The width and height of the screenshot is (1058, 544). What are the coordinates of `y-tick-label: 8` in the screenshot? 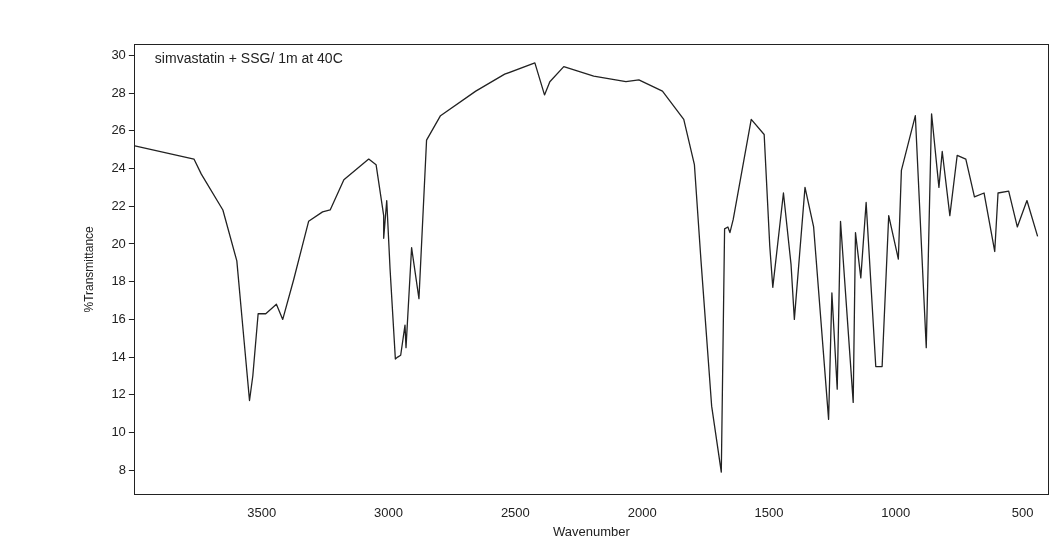 It's located at (122, 469).